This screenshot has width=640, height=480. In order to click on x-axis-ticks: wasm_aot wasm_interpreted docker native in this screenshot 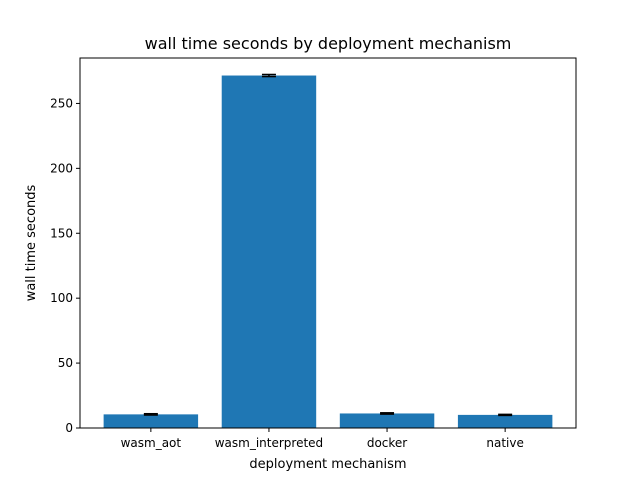, I will do `click(322, 439)`.